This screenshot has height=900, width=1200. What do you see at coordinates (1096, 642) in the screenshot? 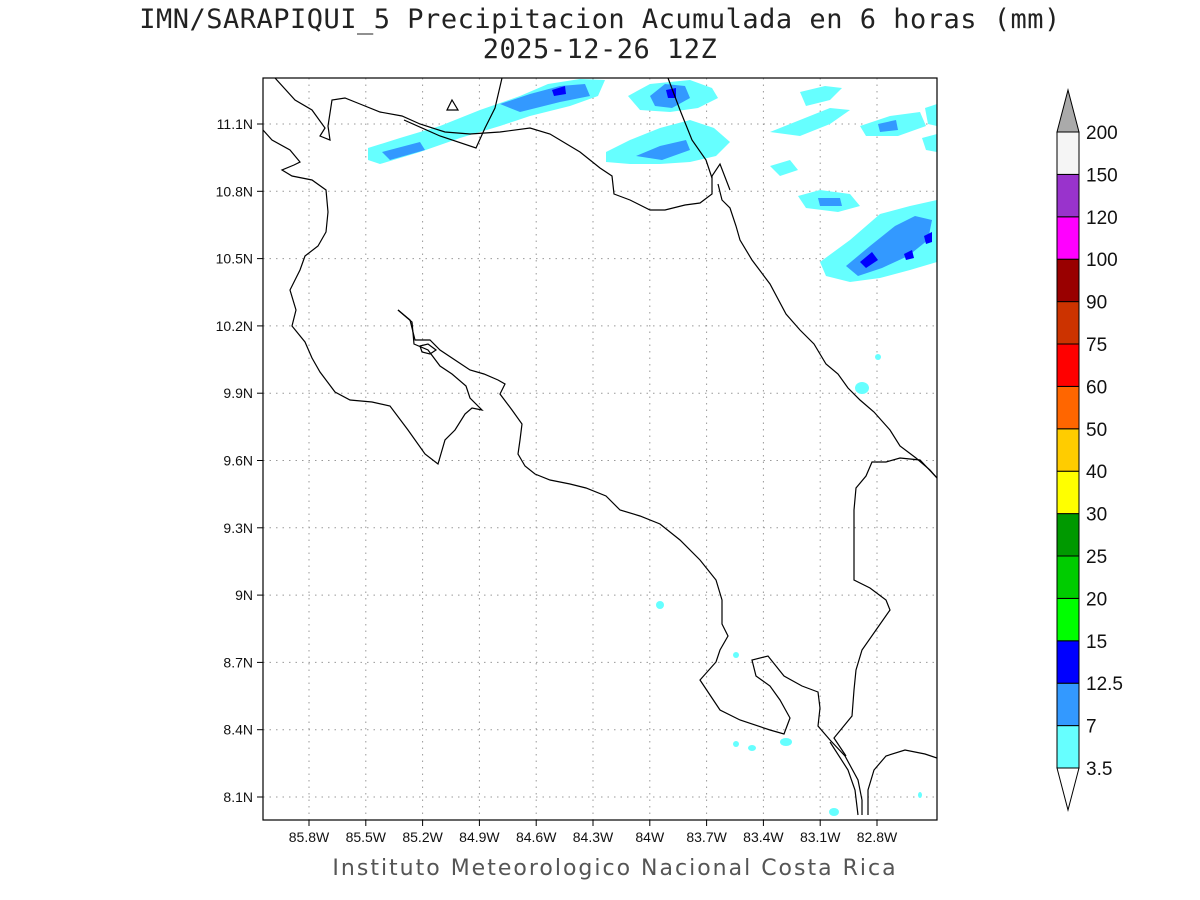
I see `colorbar-label: 15` at bounding box center [1096, 642].